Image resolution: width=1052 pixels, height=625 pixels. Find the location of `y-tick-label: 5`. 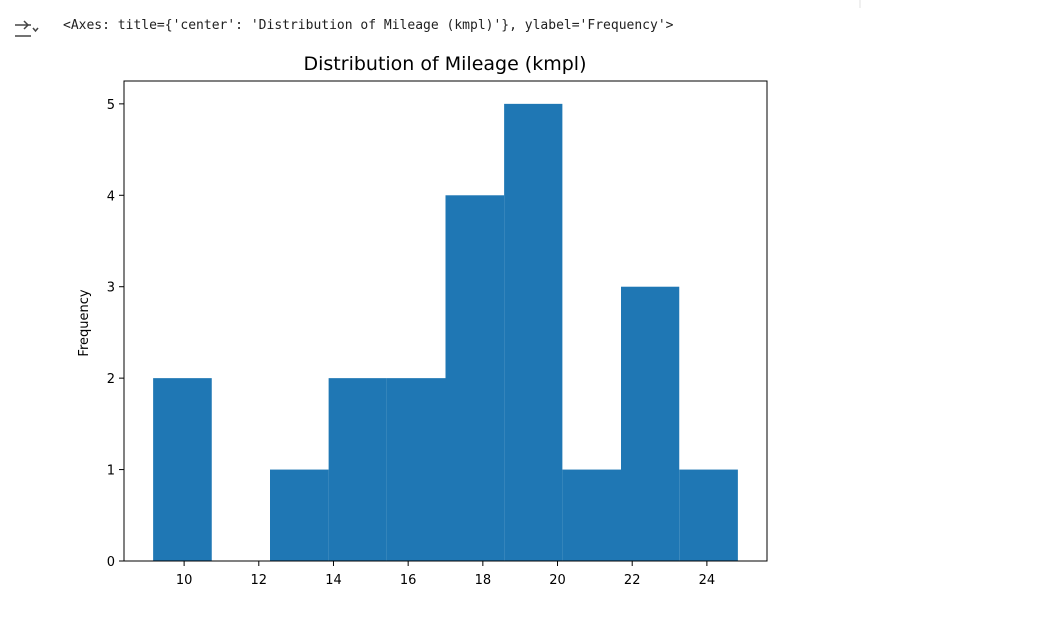

y-tick-label: 5 is located at coordinates (111, 105).